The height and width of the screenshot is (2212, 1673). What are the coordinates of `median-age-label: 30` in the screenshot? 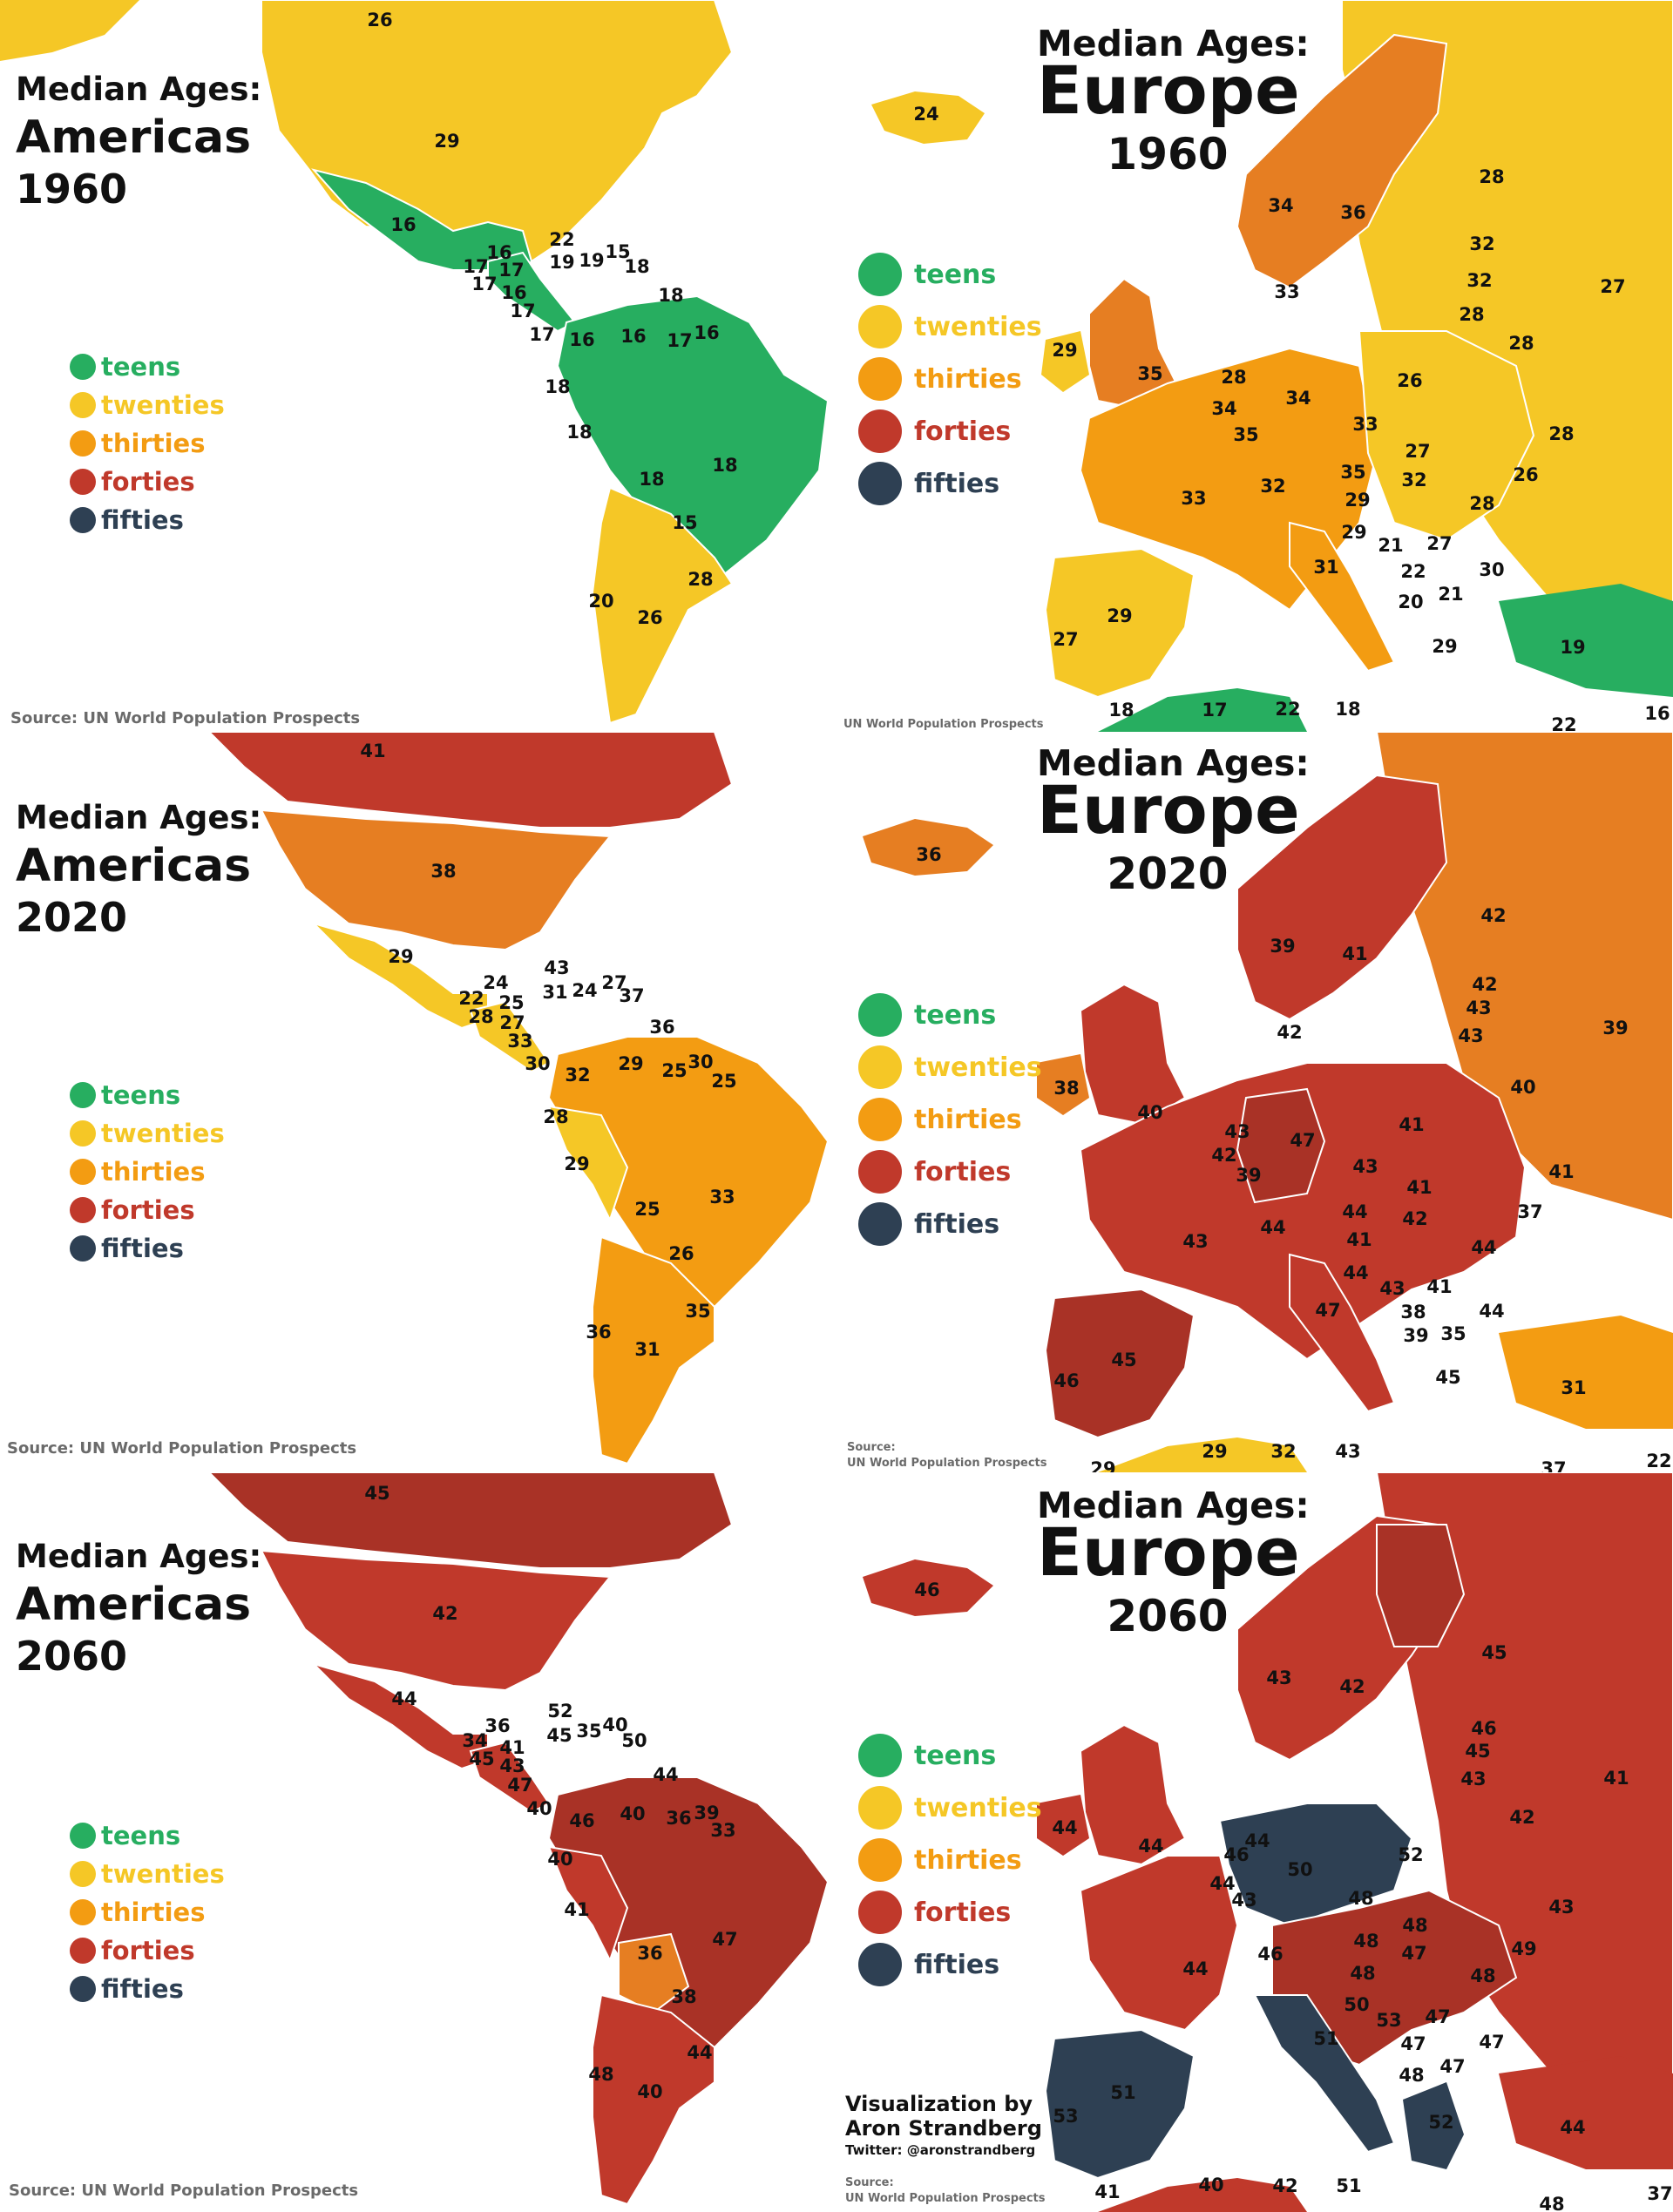 It's located at (1491, 569).